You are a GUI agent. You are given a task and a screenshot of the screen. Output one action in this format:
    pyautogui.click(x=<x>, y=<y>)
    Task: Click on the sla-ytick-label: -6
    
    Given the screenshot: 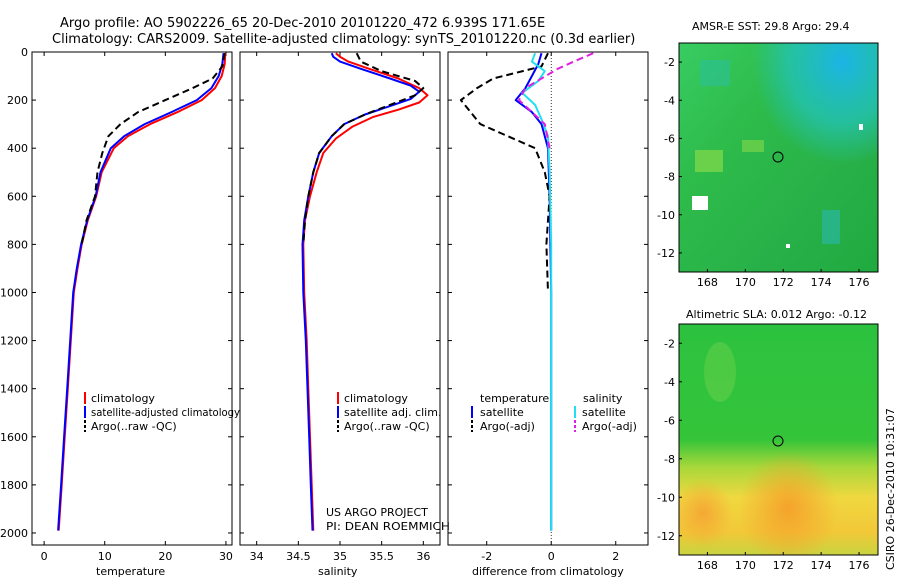 What is the action you would take?
    pyautogui.click(x=669, y=420)
    